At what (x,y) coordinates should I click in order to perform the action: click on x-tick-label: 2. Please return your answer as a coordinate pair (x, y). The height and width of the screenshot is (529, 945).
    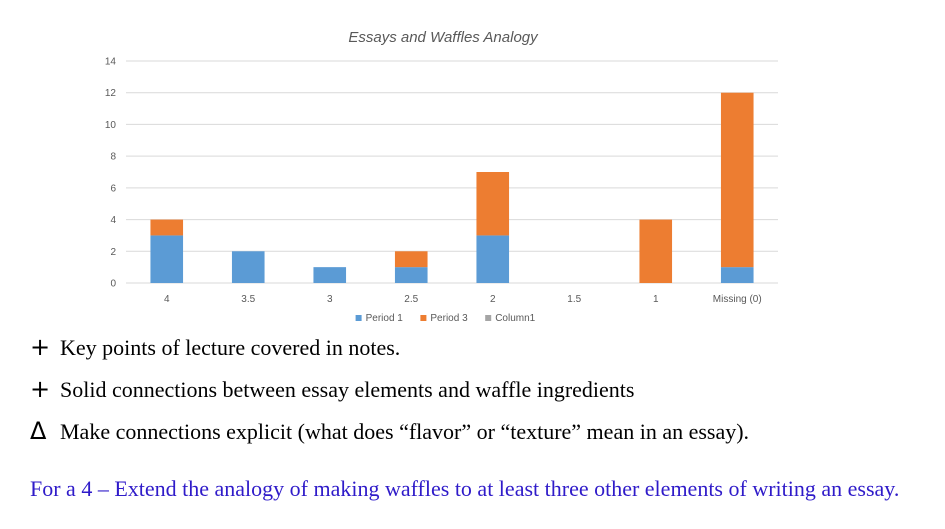
    Looking at the image, I should click on (493, 299).